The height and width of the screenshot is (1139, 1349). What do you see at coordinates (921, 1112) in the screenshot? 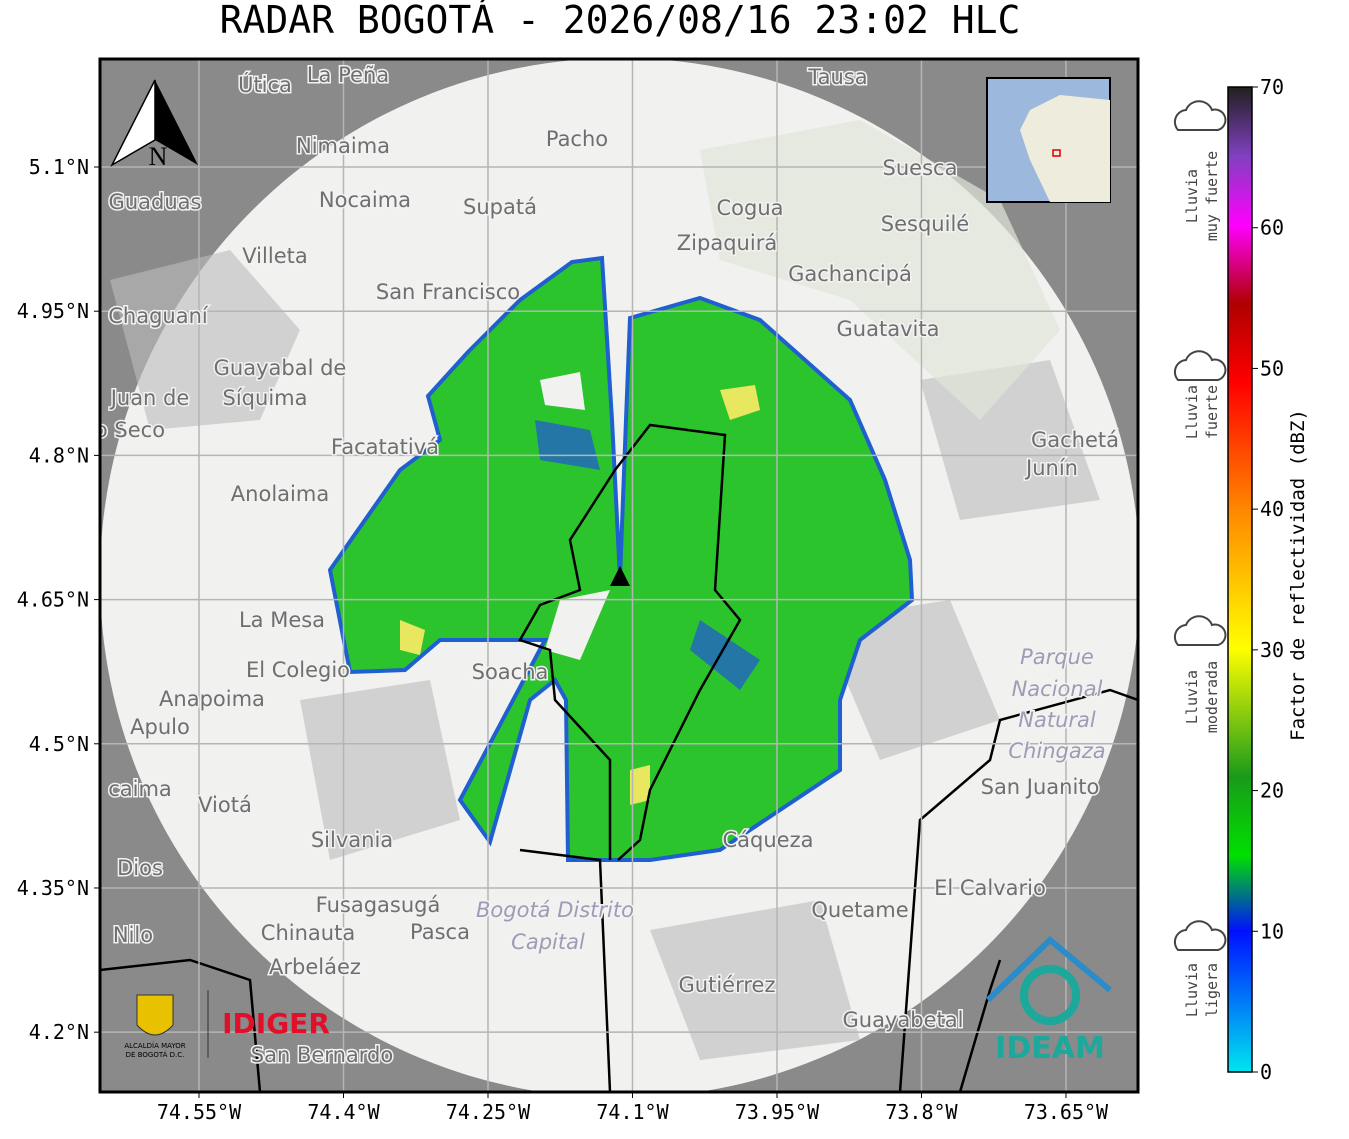
I see `lon-tick-label: 73.8°W` at bounding box center [921, 1112].